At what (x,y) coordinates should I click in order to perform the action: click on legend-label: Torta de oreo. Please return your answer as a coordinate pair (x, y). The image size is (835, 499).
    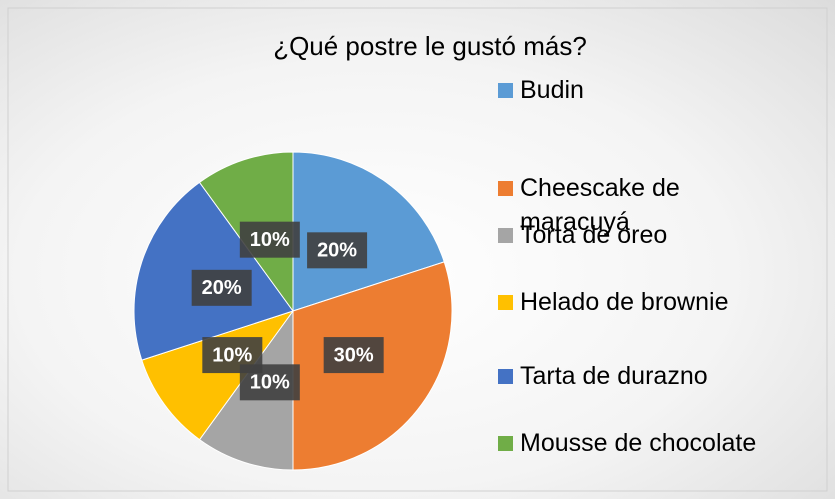
    Looking at the image, I should click on (594, 235).